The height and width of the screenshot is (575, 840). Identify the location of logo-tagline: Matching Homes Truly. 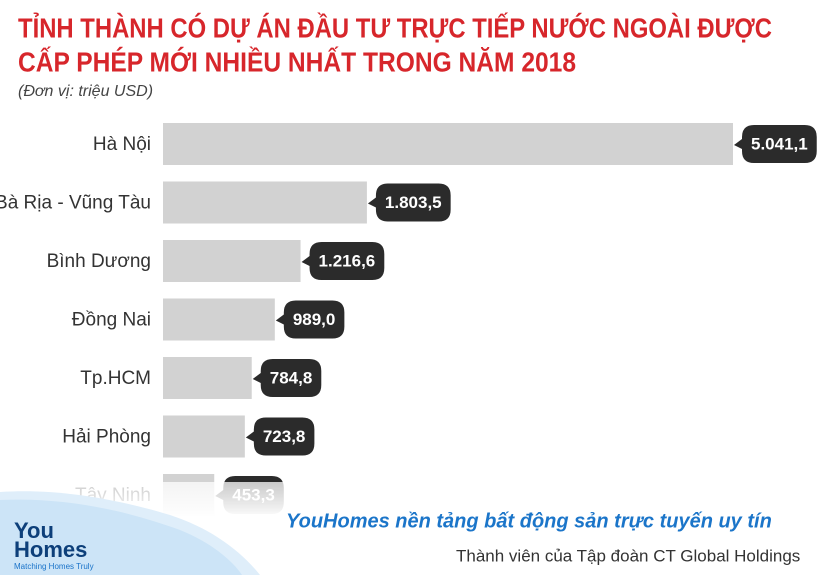
(54, 566).